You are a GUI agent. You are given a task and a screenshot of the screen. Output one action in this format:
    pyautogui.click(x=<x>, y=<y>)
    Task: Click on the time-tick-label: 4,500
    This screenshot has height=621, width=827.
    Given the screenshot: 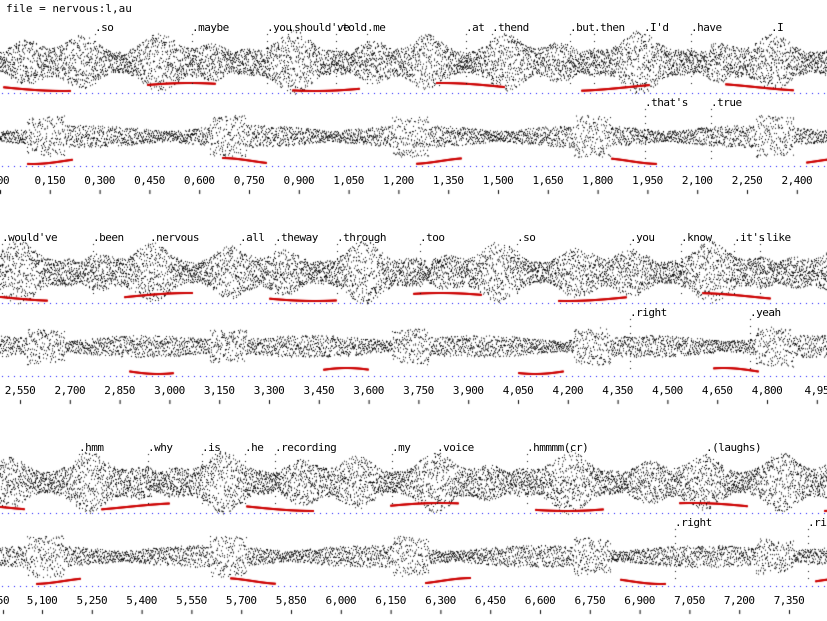 What is the action you would take?
    pyautogui.click(x=667, y=390)
    